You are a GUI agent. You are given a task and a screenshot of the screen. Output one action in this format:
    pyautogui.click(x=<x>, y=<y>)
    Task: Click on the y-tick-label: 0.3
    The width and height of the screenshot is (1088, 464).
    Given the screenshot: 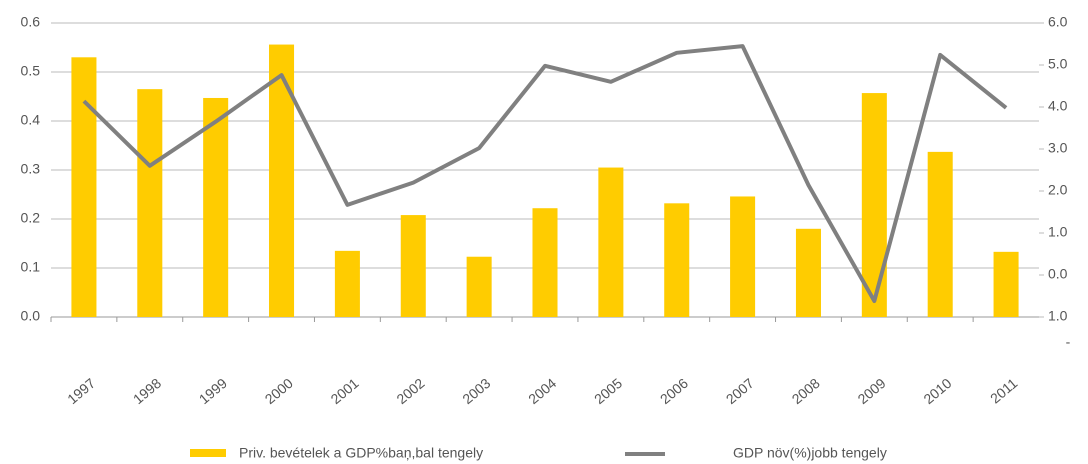 What is the action you would take?
    pyautogui.click(x=31, y=169)
    